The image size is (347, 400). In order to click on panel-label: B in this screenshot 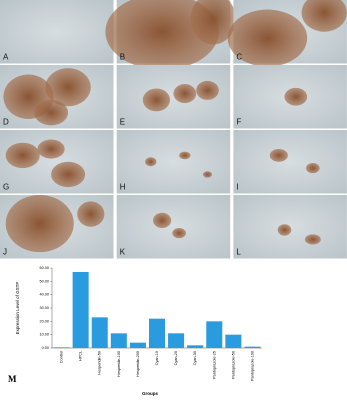, I will do `click(122, 57)`.